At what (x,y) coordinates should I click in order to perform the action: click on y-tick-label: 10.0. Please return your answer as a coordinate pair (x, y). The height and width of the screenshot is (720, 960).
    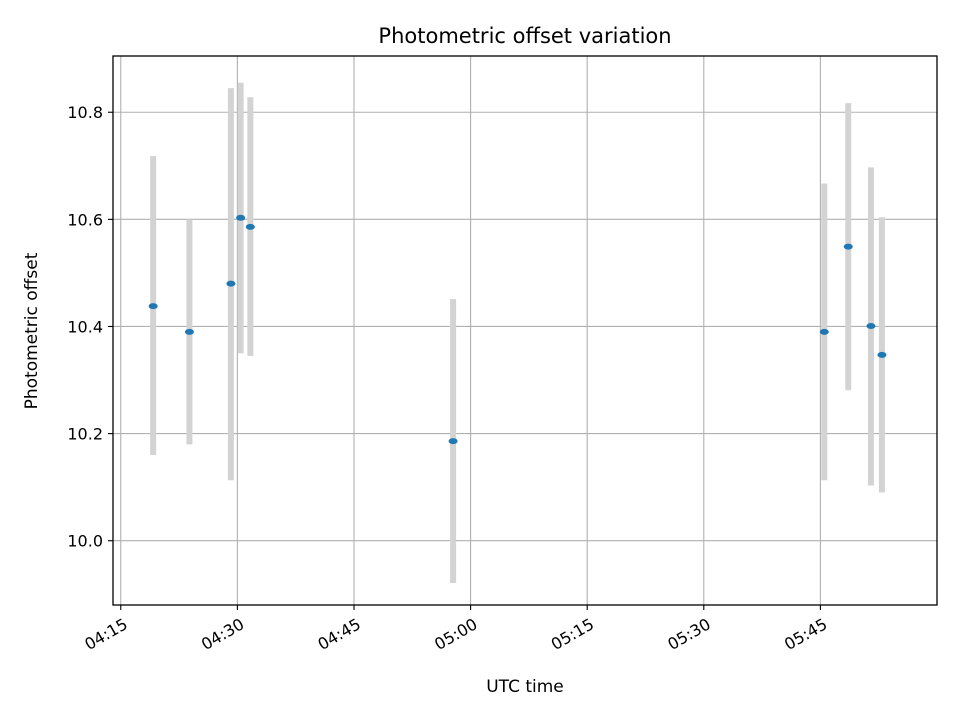
    Looking at the image, I should click on (85, 541).